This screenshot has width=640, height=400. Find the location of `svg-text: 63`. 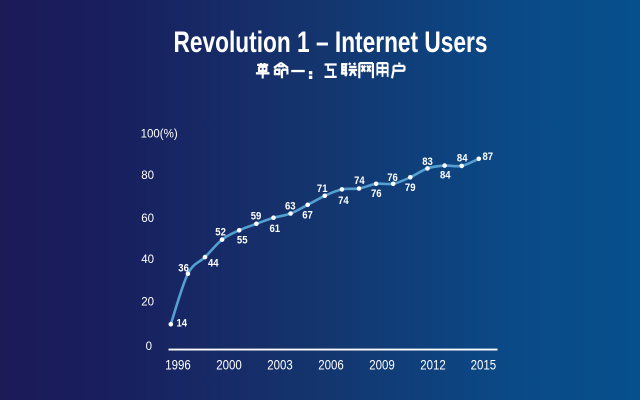

svg-text: 63 is located at coordinates (290, 206).